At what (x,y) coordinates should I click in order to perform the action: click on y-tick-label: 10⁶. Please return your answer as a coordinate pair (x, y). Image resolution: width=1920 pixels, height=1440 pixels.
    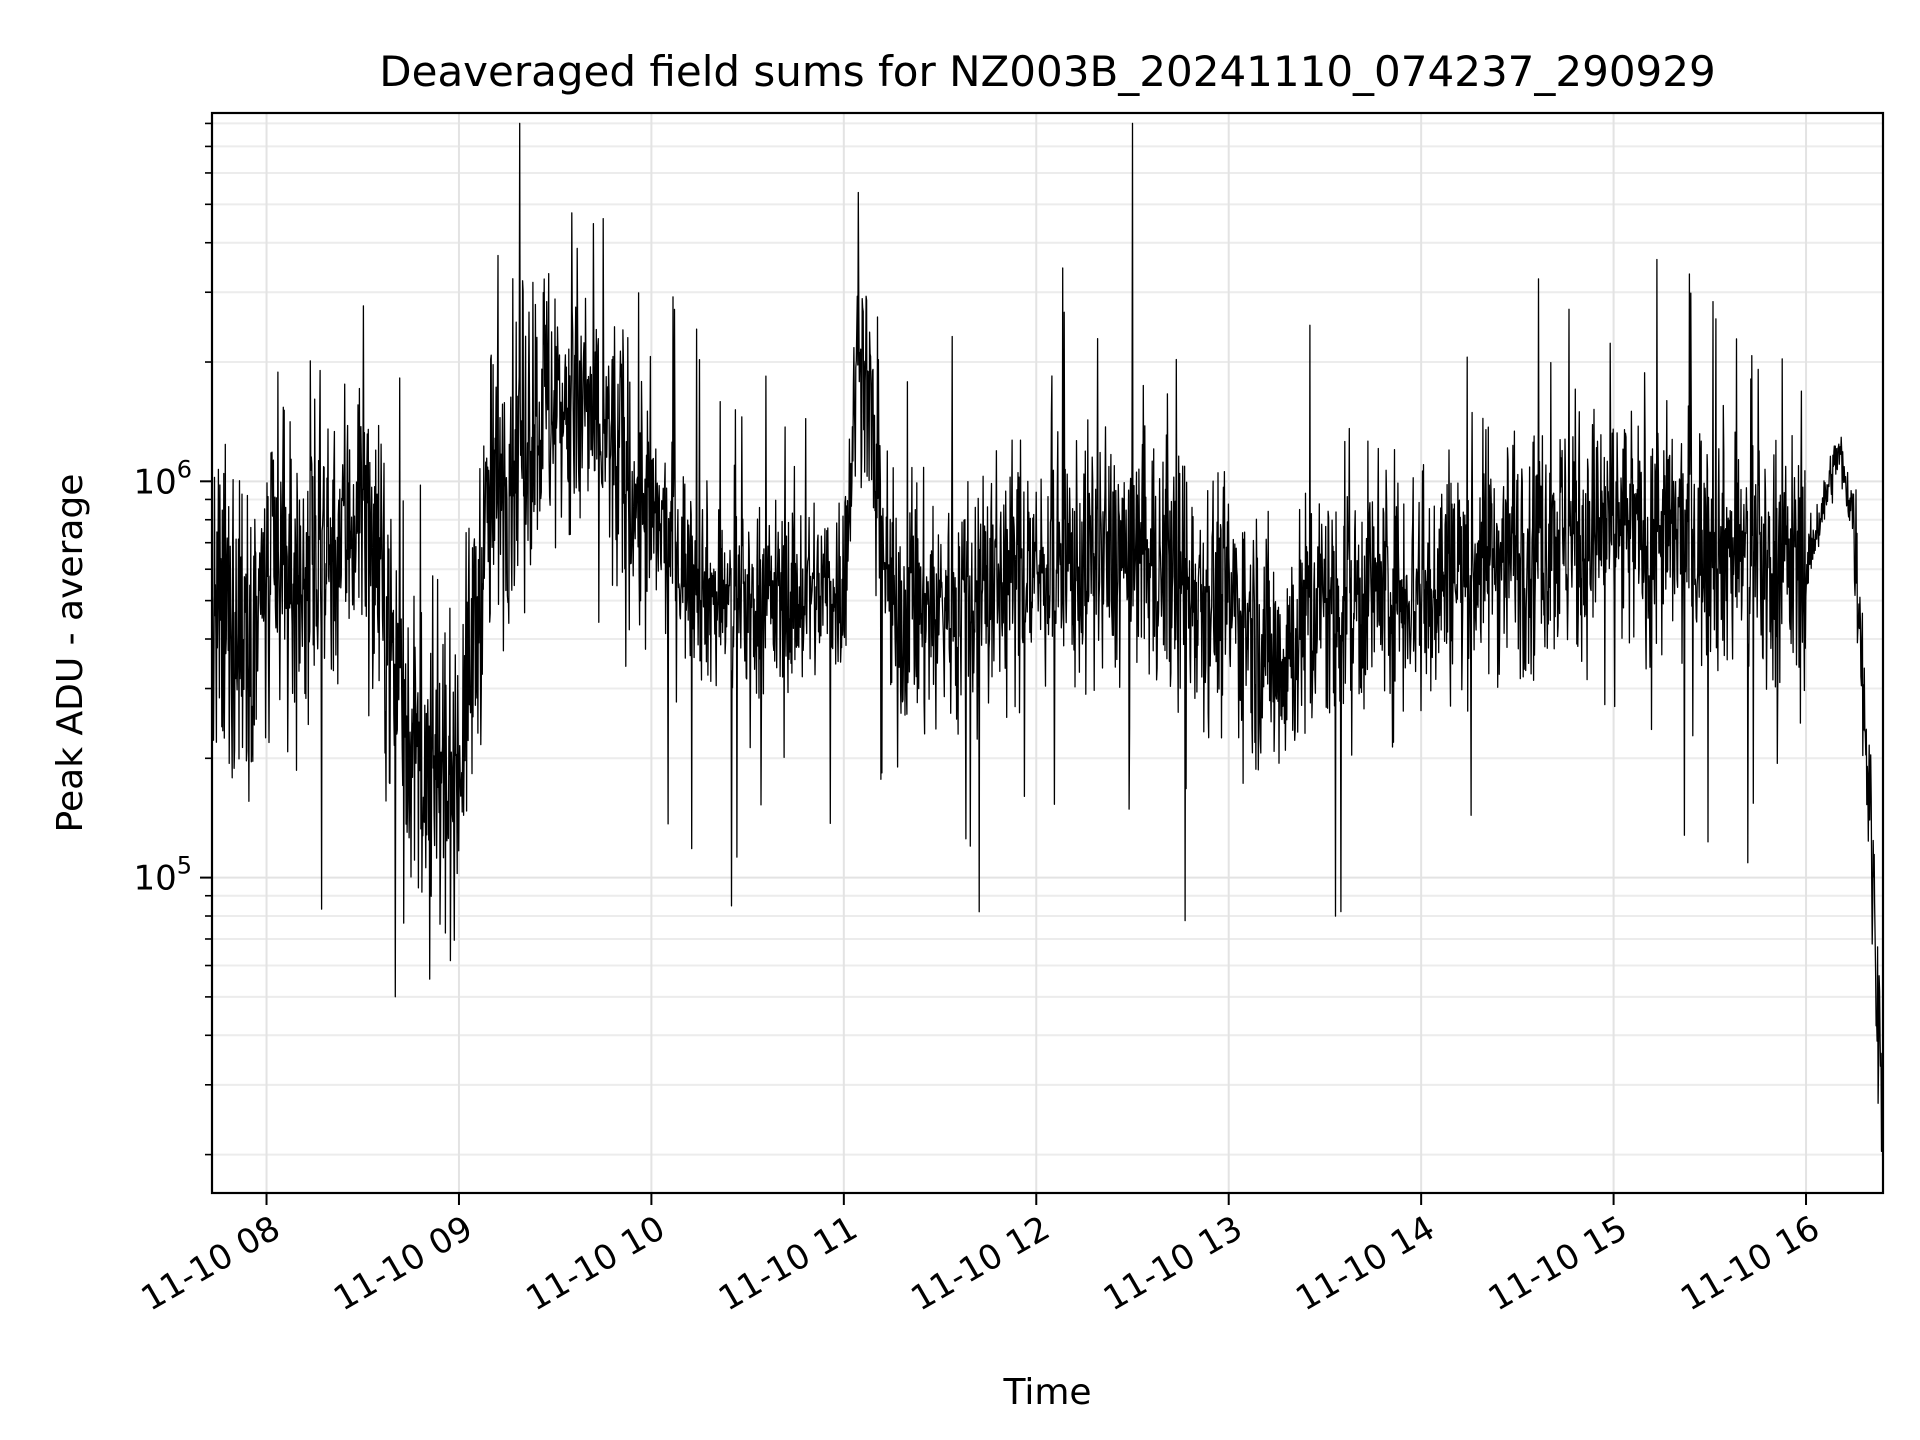
    Looking at the image, I should click on (162, 478).